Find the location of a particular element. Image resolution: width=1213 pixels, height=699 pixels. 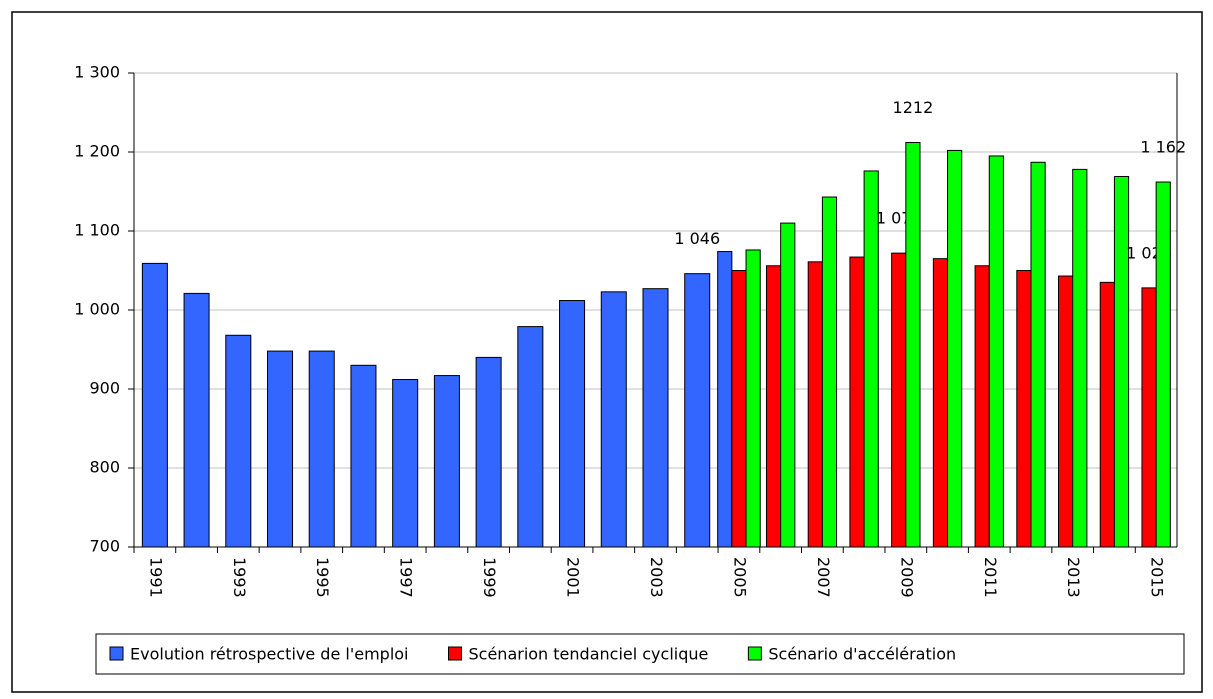

x-tick-label: 2015 is located at coordinates (1157, 577).